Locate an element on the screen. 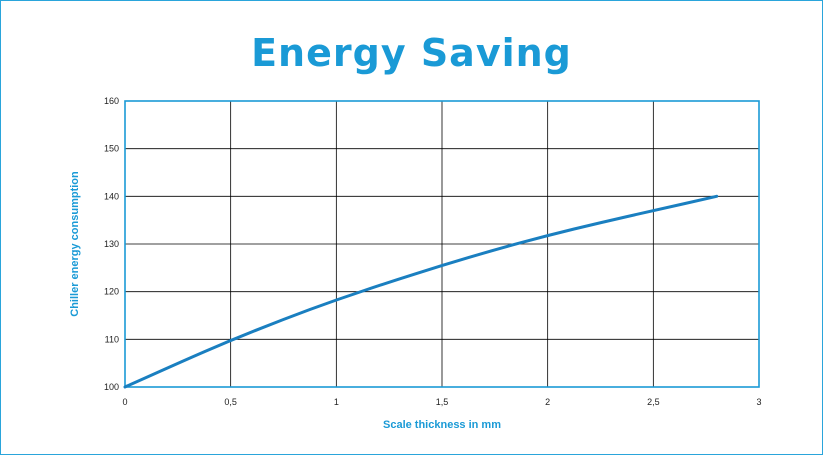  x-tick-label: 1 is located at coordinates (336, 402).